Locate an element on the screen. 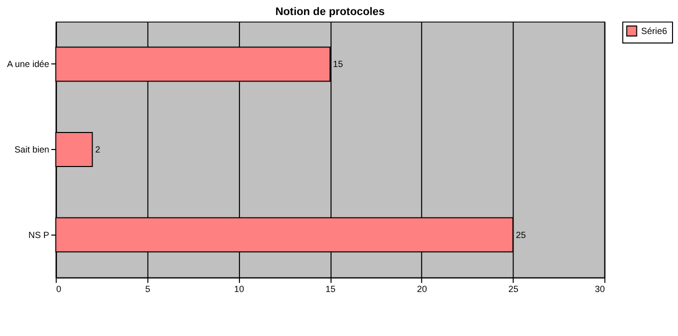 The width and height of the screenshot is (678, 336). legend-label: Série6 is located at coordinates (654, 31).